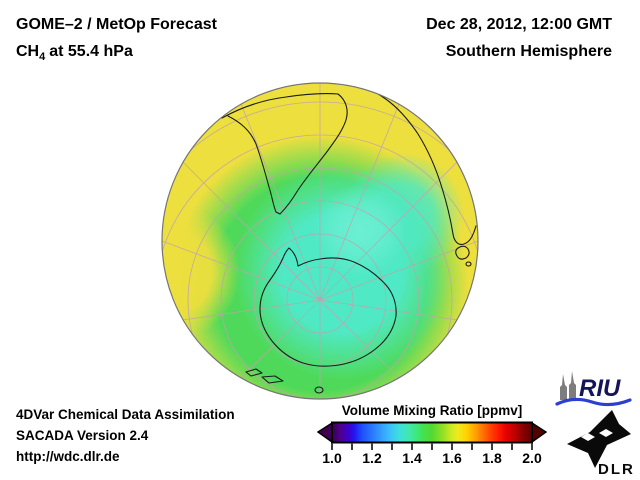 The height and width of the screenshot is (480, 640). I want to click on colorbar, so click(432, 432).